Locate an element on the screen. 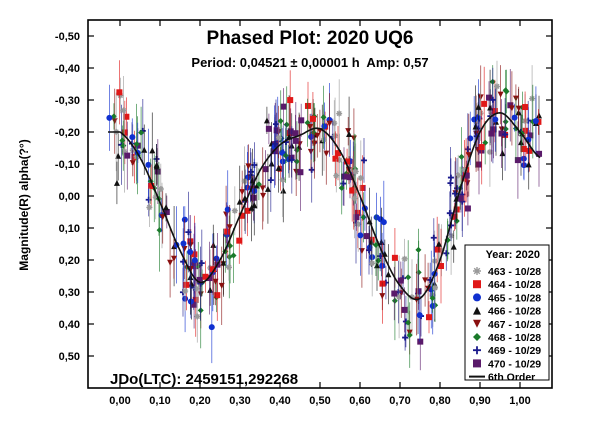 The width and height of the screenshot is (592, 427). y-tick-label: -0,50 is located at coordinates (67, 37).